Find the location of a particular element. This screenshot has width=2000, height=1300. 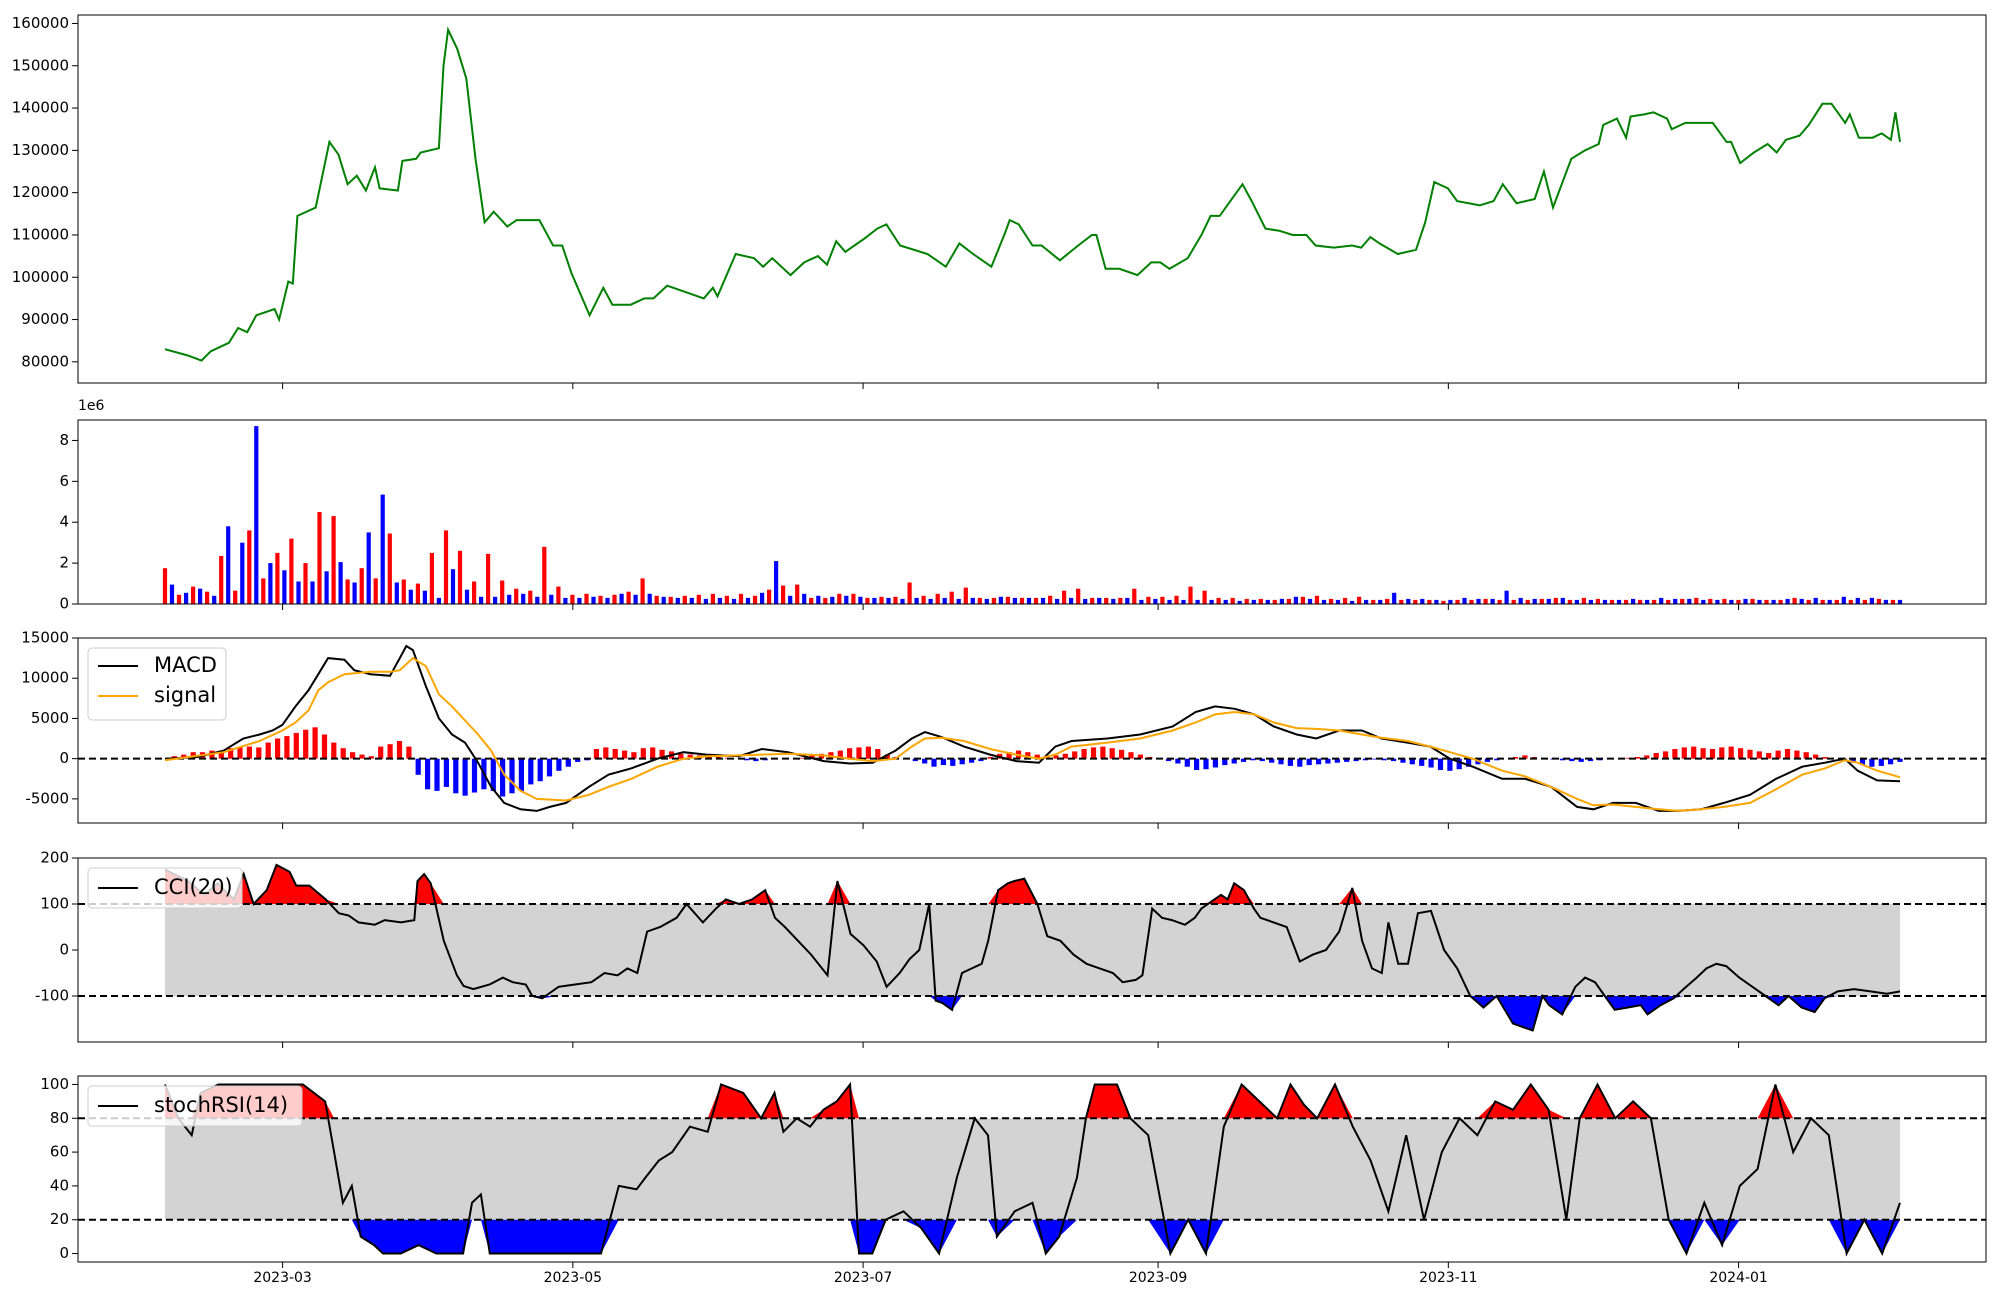

x-tick-label: 2024-01 is located at coordinates (1738, 1278).